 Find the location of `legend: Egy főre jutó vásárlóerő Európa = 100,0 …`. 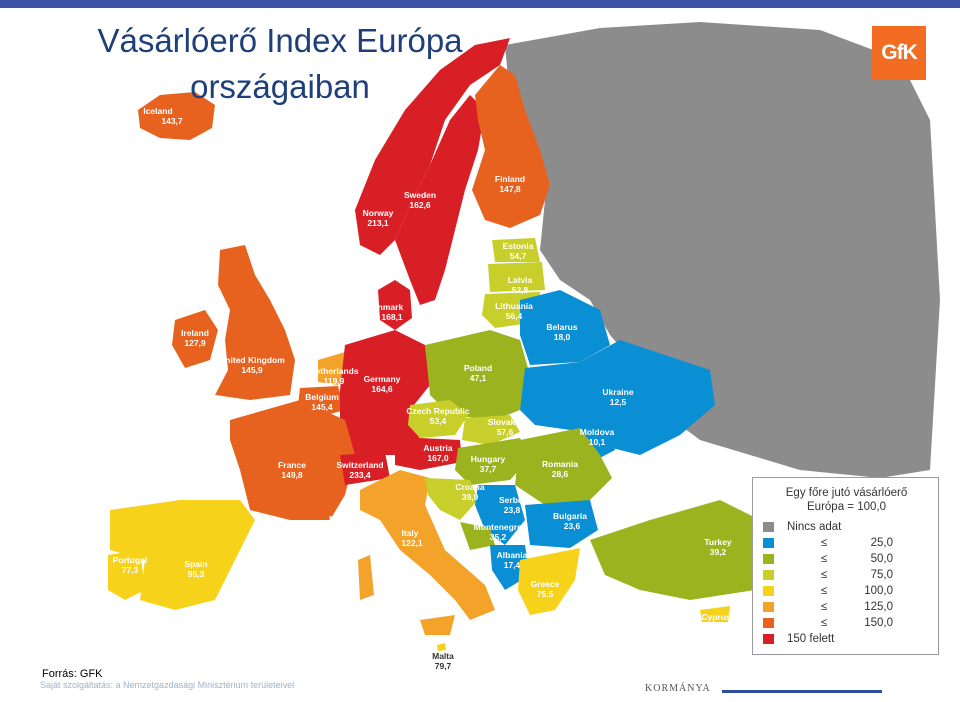

legend: Egy főre jutó vásárlóerő Európa = 100,0 … is located at coordinates (845, 566).